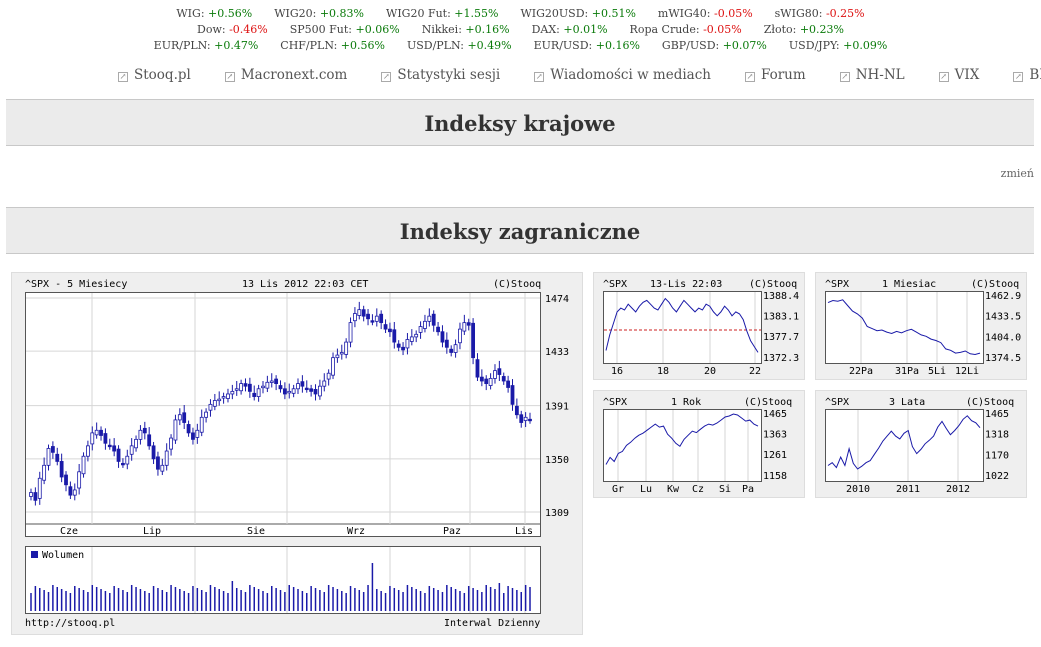  I want to click on nav-link-statystyki-sesji: ↗ Statystyki sesji, so click(440, 75).